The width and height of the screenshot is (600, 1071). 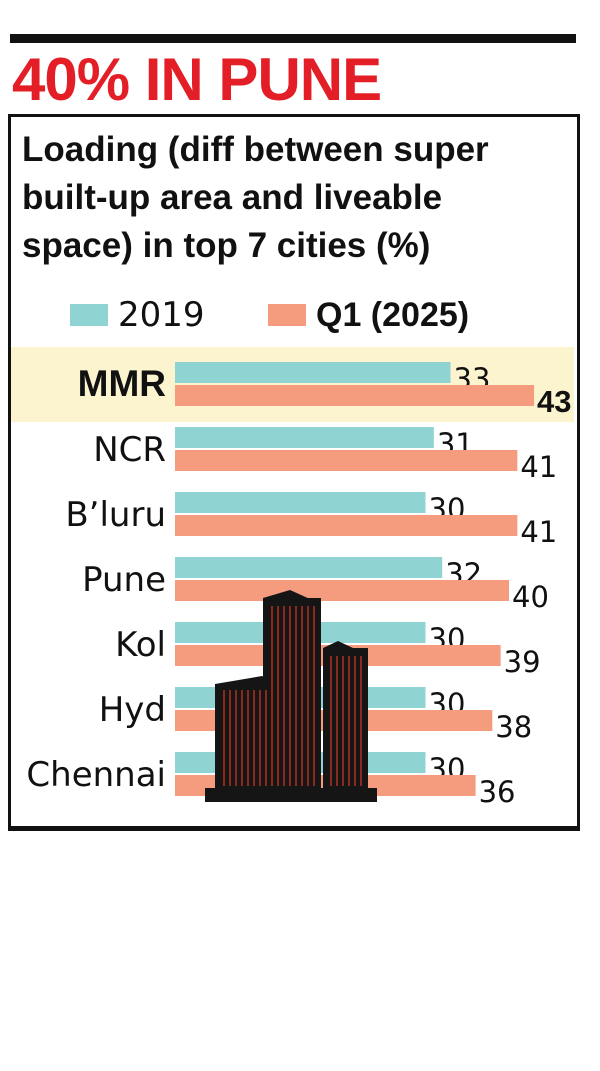 What do you see at coordinates (291, 795) in the screenshot?
I see `building-base-illustration` at bounding box center [291, 795].